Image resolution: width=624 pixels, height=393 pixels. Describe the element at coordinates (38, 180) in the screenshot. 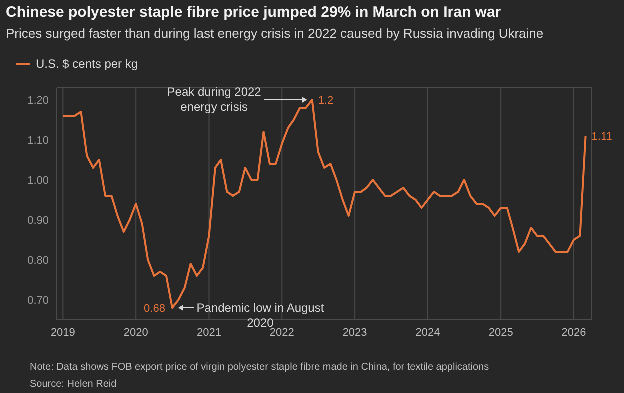

I see `y-tick-label: 1.00` at that location.